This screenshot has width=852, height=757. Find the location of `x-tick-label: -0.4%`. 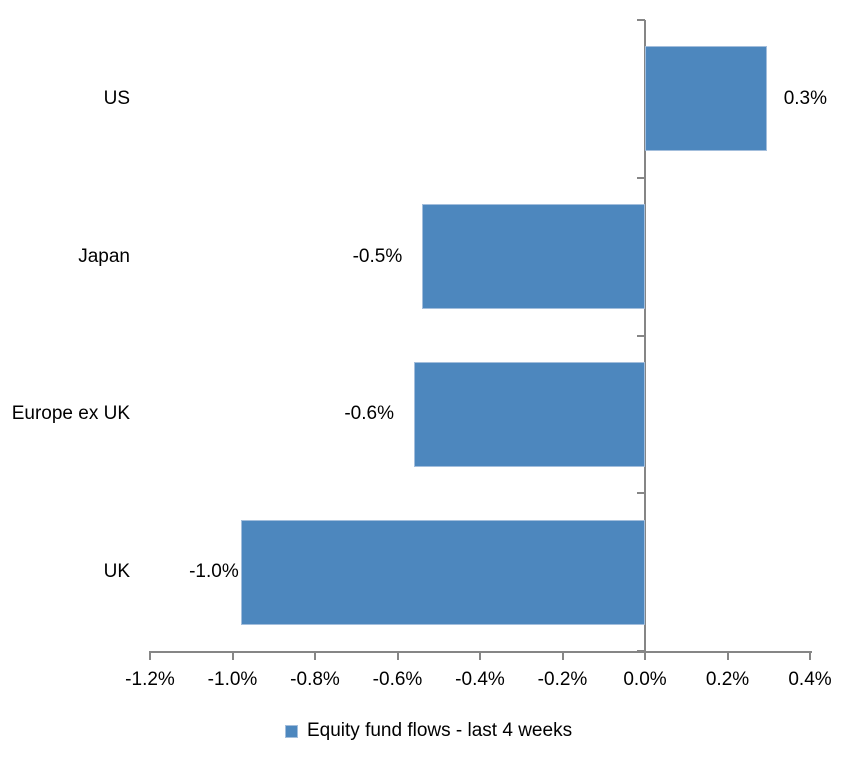

x-tick-label: -0.4% is located at coordinates (480, 679).